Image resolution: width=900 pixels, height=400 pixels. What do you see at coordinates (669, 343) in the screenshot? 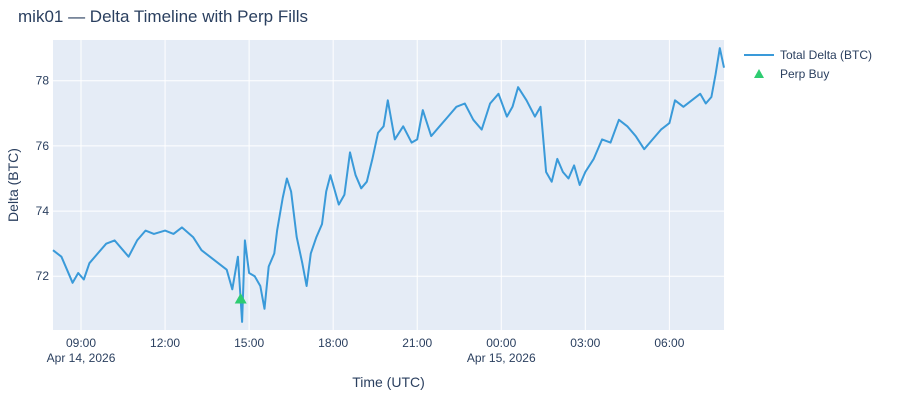
I see `x-tick-label: 06:00` at bounding box center [669, 343].